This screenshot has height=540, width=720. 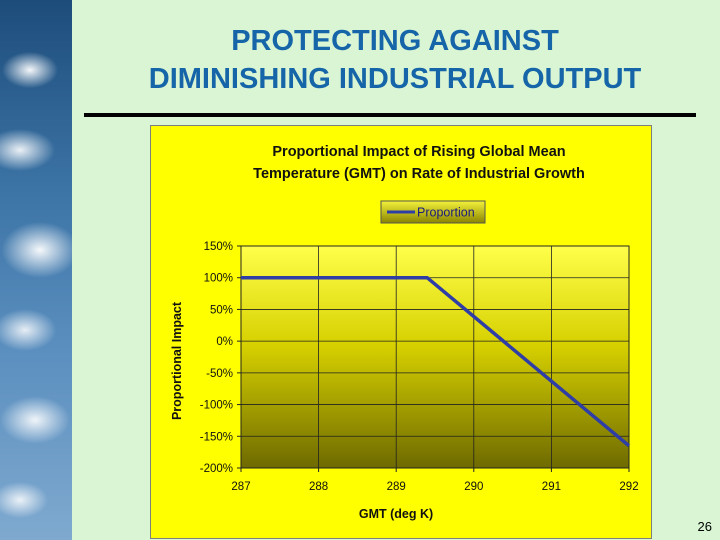 I want to click on x-axis-label: GMT (deg K), so click(x=396, y=514).